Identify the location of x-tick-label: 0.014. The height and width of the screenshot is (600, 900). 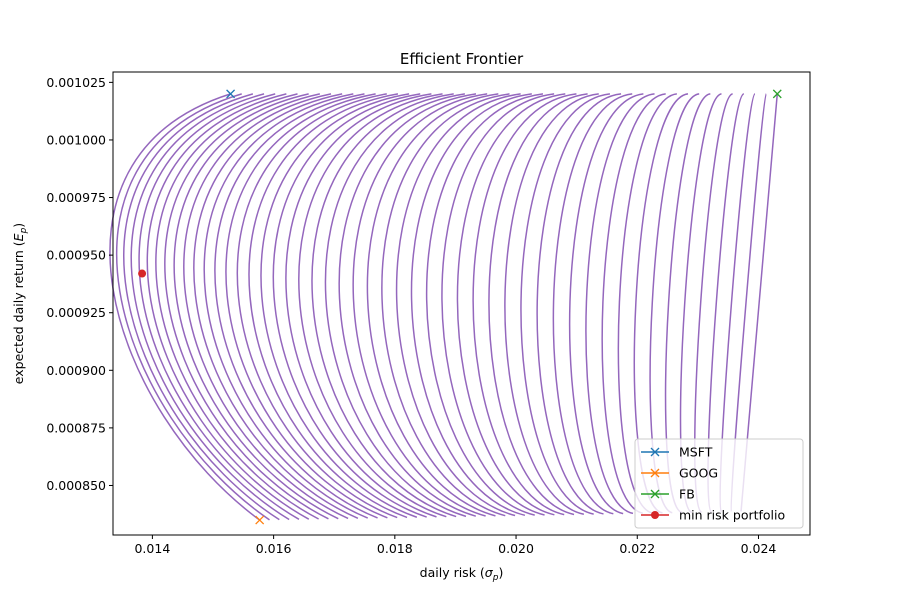
(152, 548).